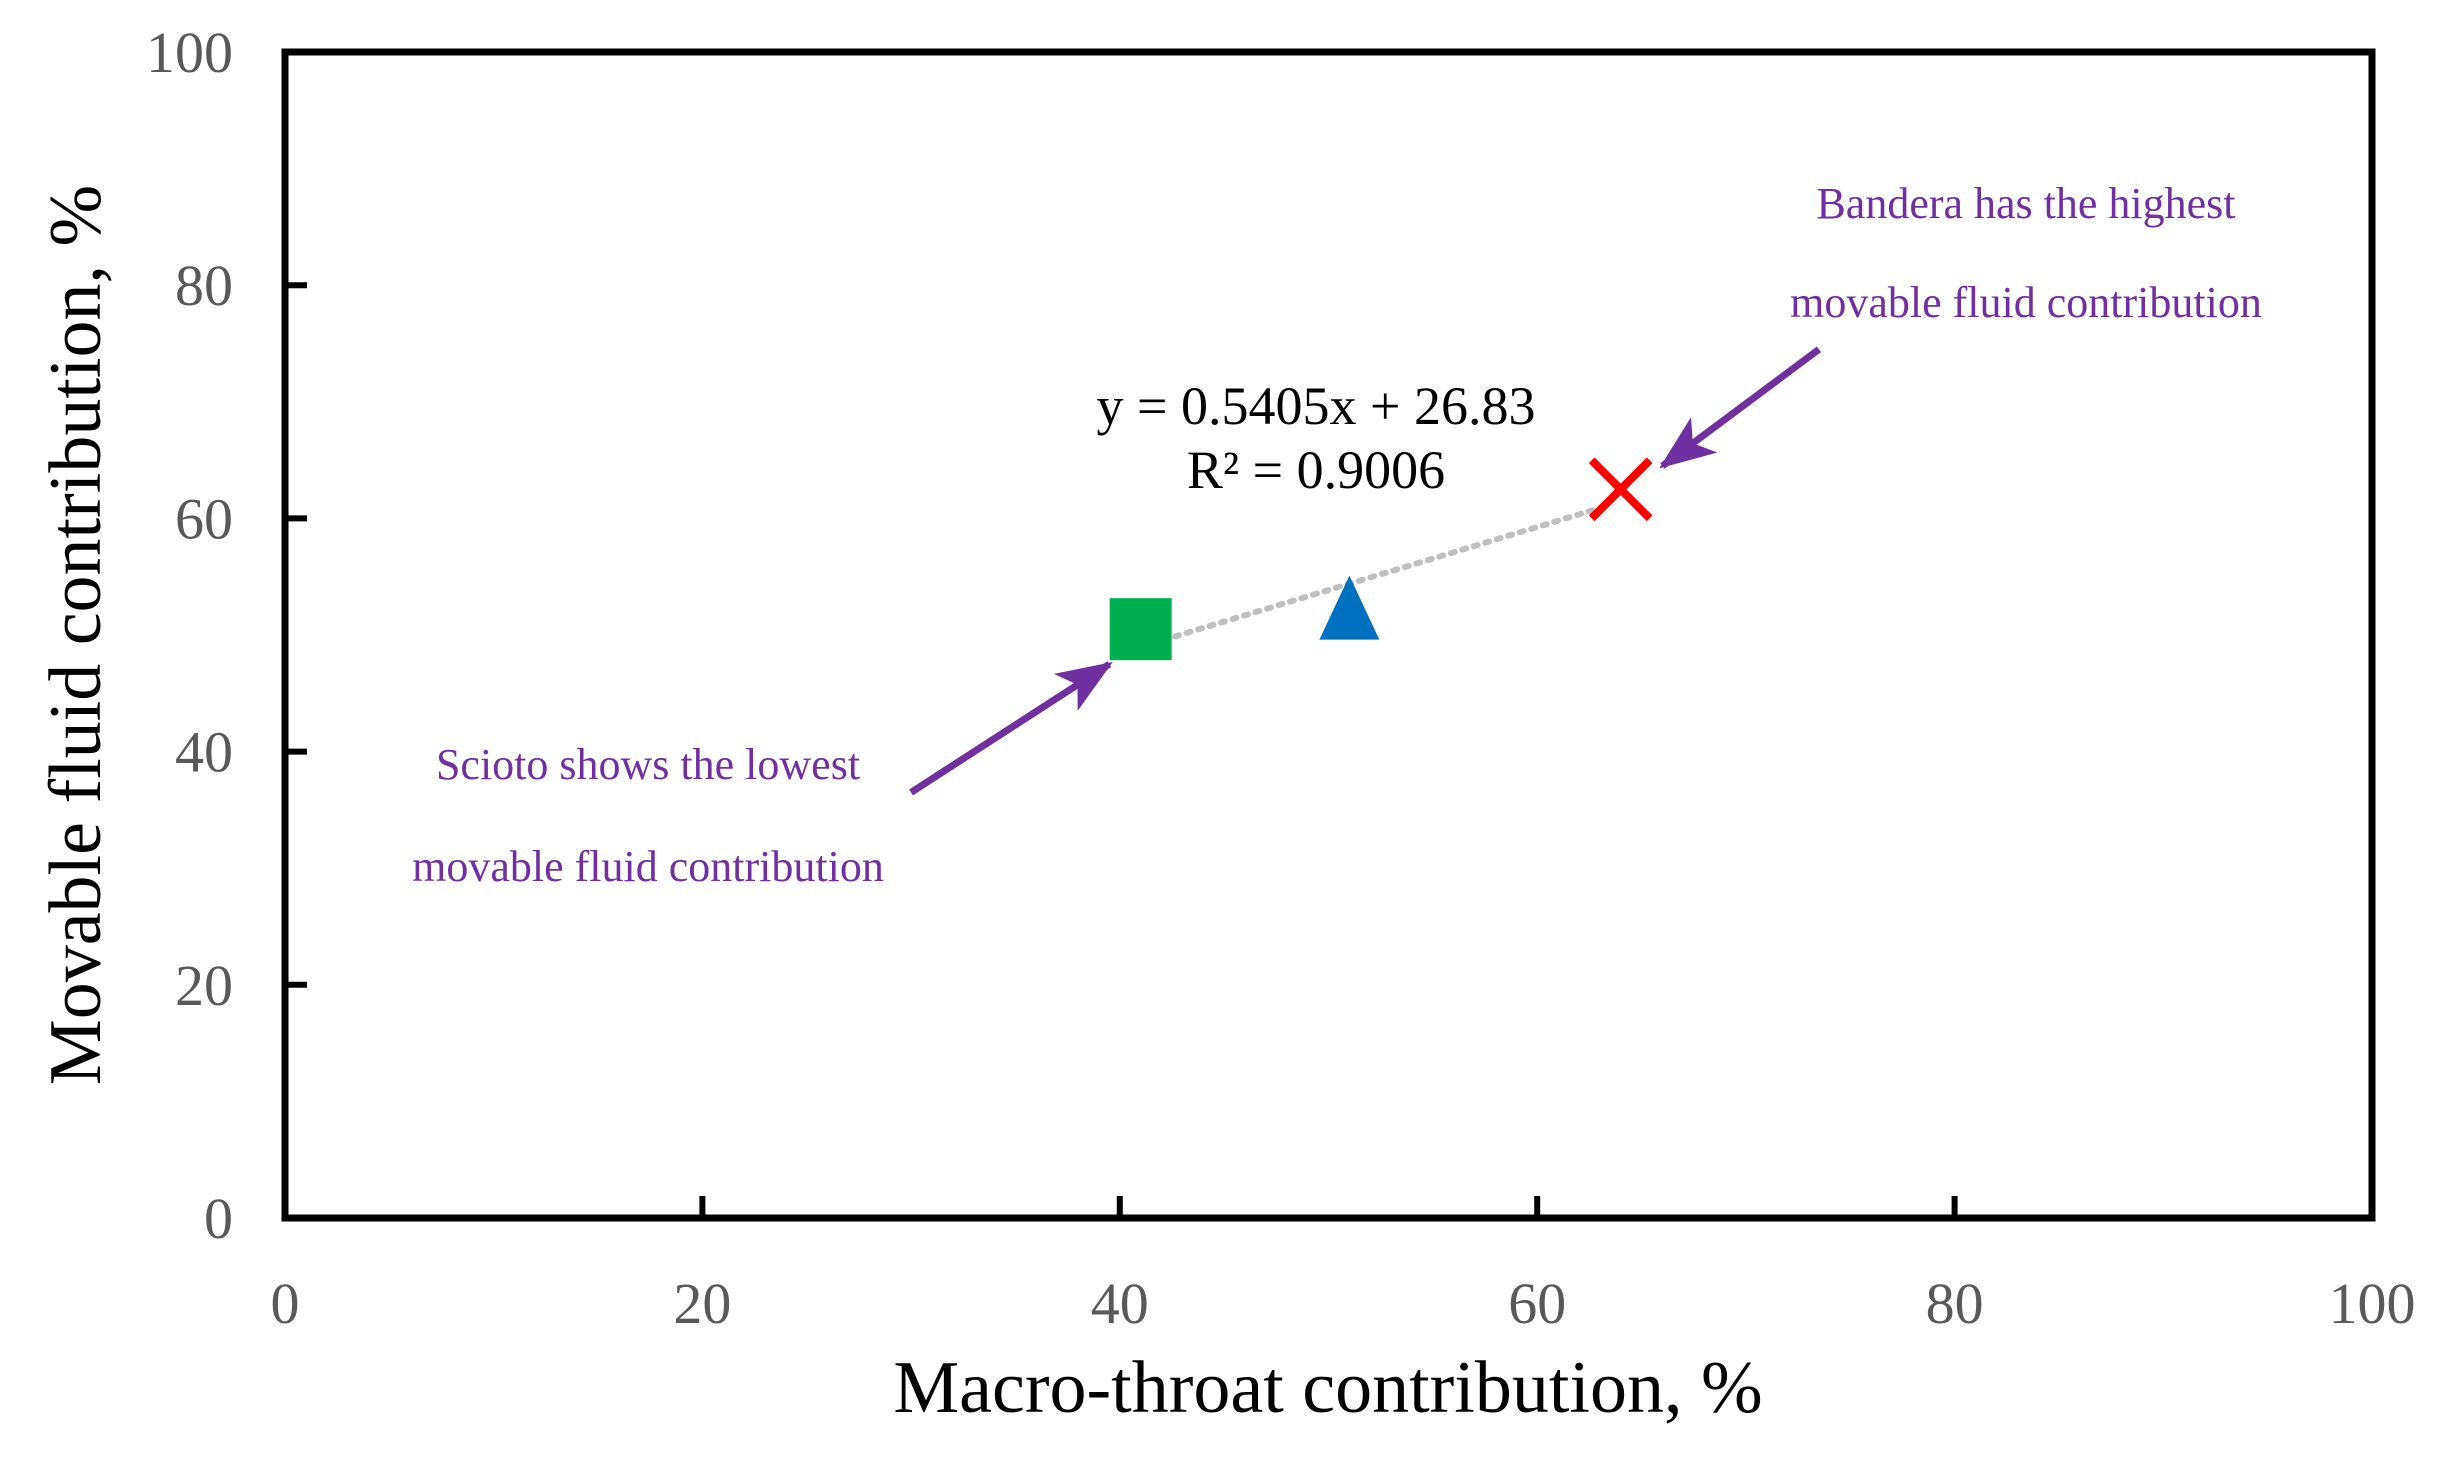 The image size is (2441, 1463). What do you see at coordinates (1316, 470) in the screenshot?
I see `trendline-r-squared: R² = 0.9006` at bounding box center [1316, 470].